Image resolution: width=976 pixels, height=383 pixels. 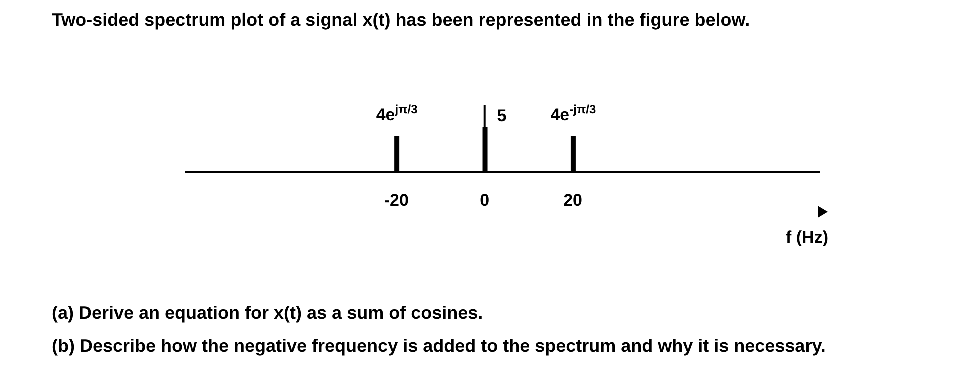 What do you see at coordinates (573, 113) in the screenshot?
I see `data-label: 4e$^{-jπ/3}$` at bounding box center [573, 113].